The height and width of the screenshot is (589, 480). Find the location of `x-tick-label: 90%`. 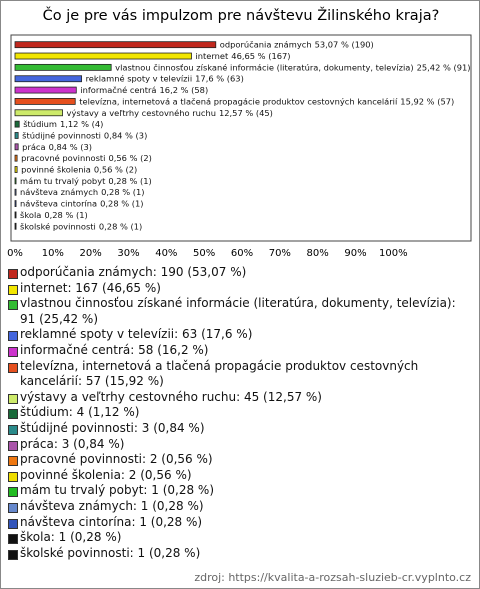

x-tick-label: 90% is located at coordinates (355, 253).